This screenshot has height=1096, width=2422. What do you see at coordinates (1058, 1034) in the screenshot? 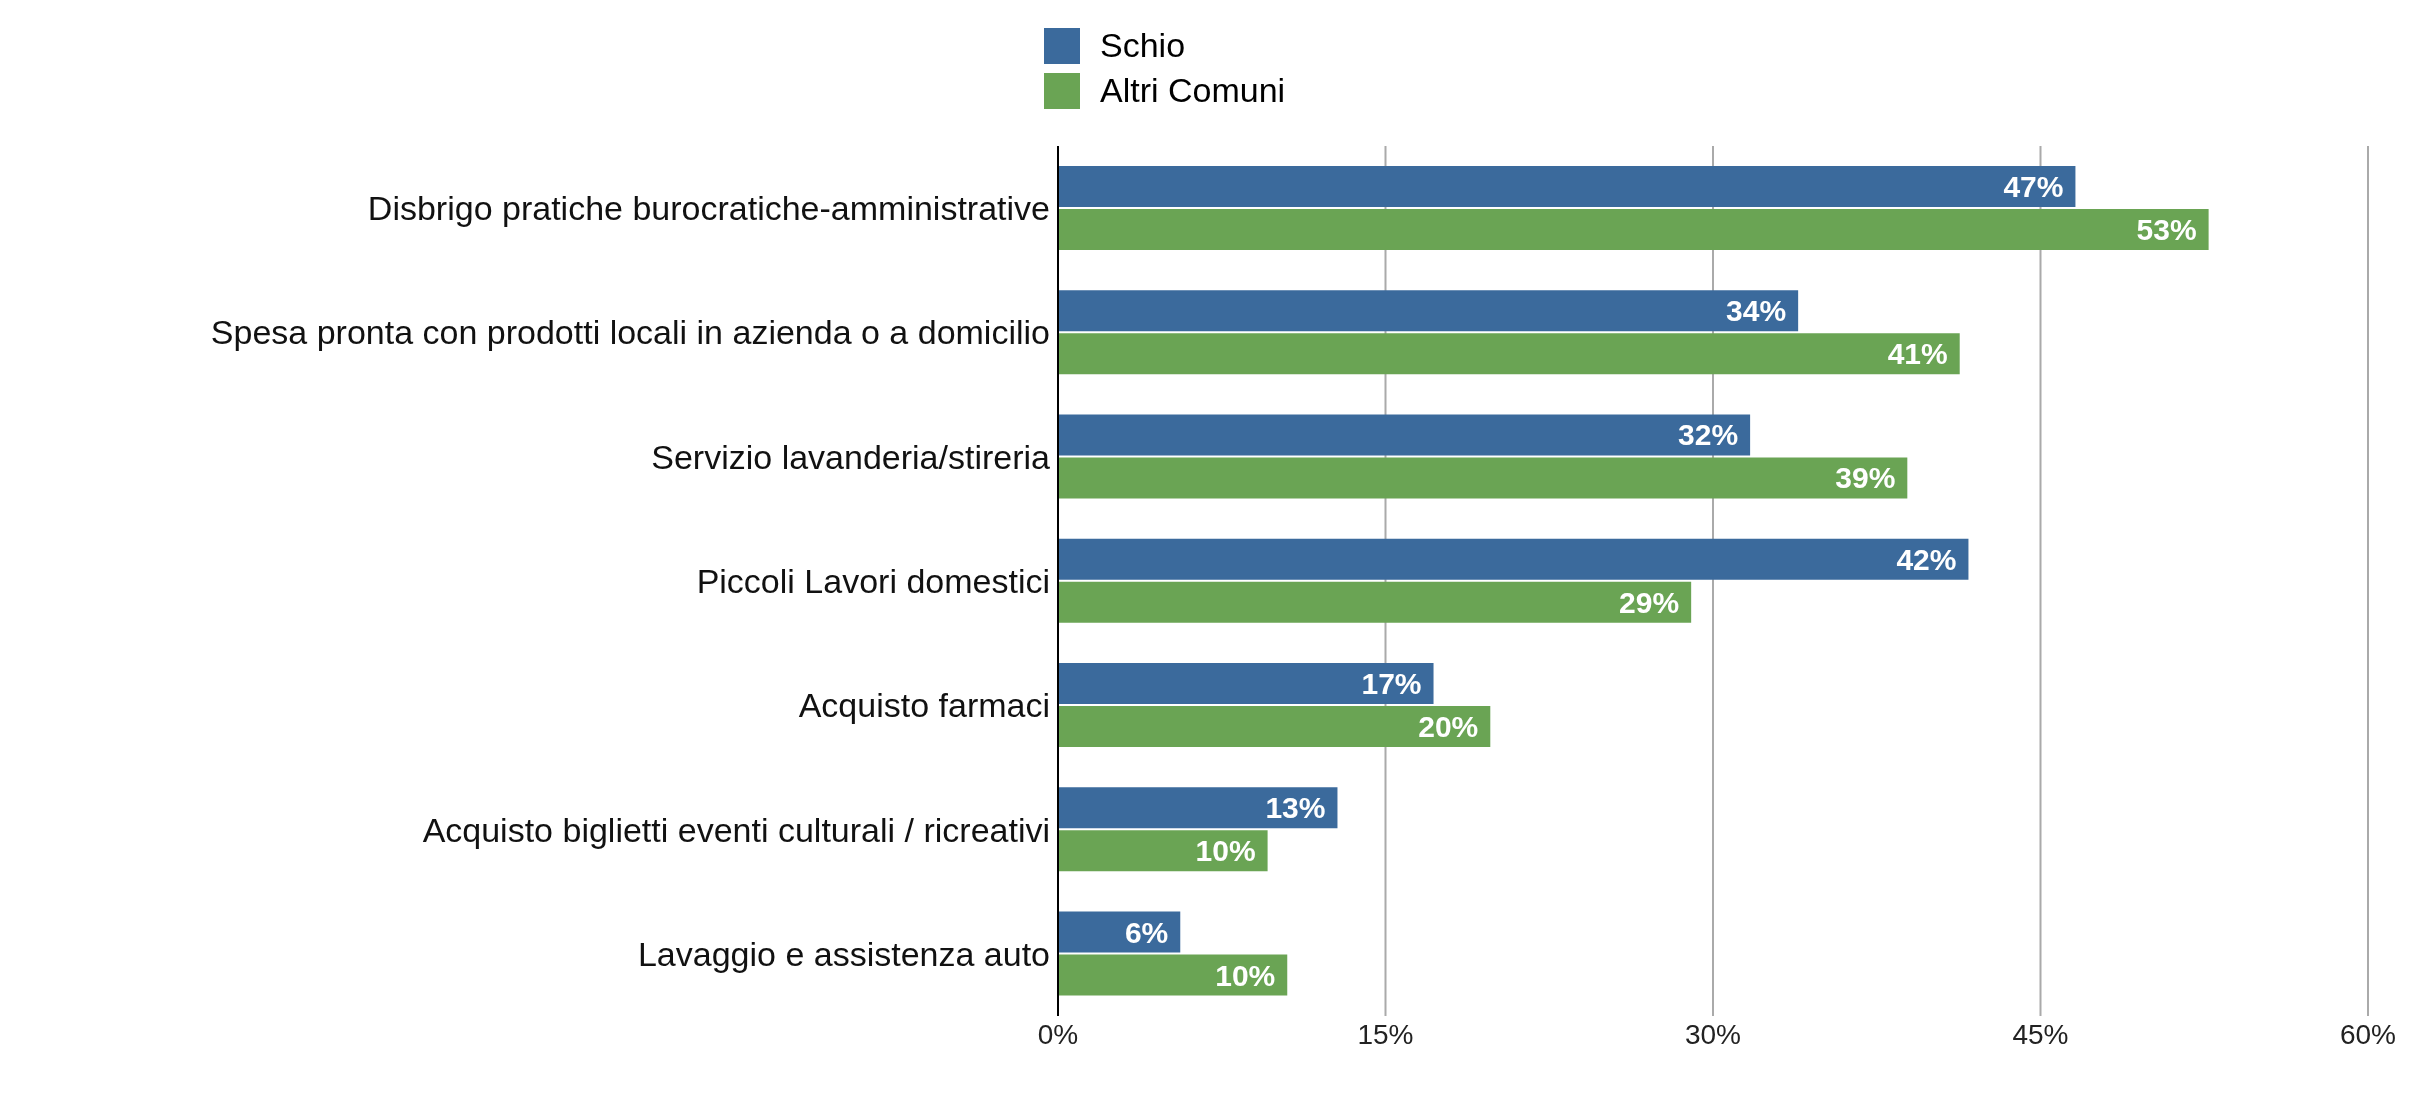
I see `x-tick-label: 0%` at bounding box center [1058, 1034].